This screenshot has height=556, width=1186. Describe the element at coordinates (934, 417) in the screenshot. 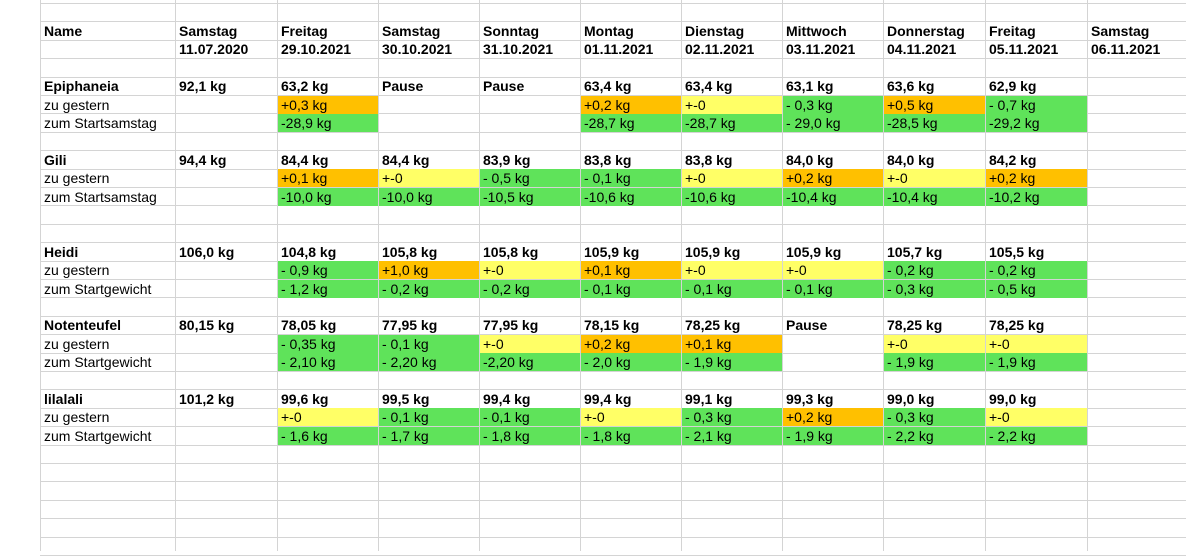

I see `change-cell: - 0,3 kg` at that location.